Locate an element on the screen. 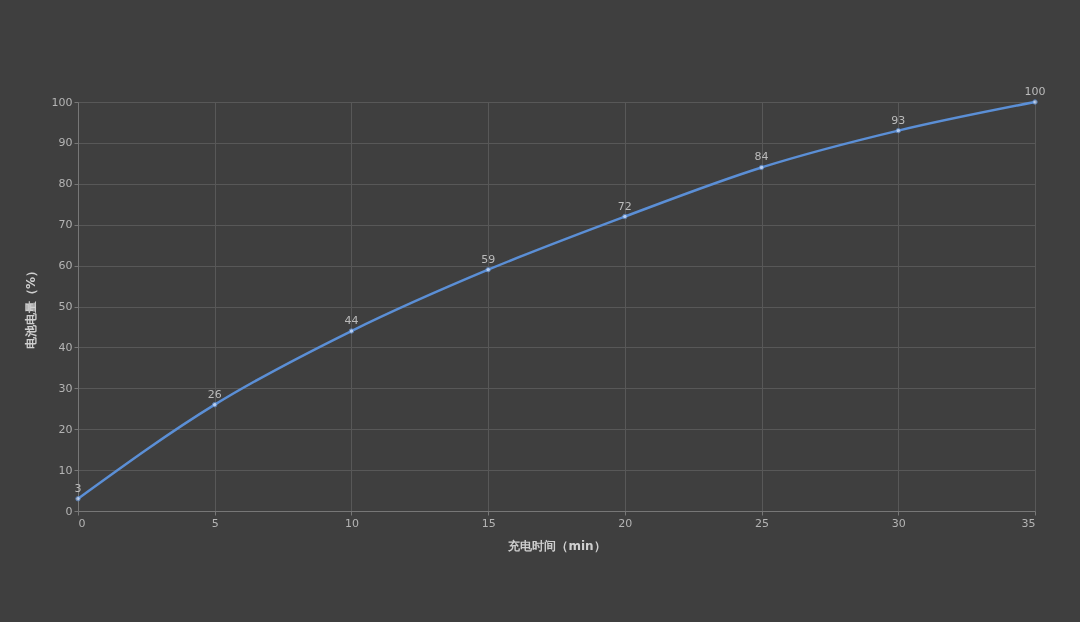 Image resolution: width=1080 pixels, height=622 pixels. data-label: 100 is located at coordinates (1035, 91).